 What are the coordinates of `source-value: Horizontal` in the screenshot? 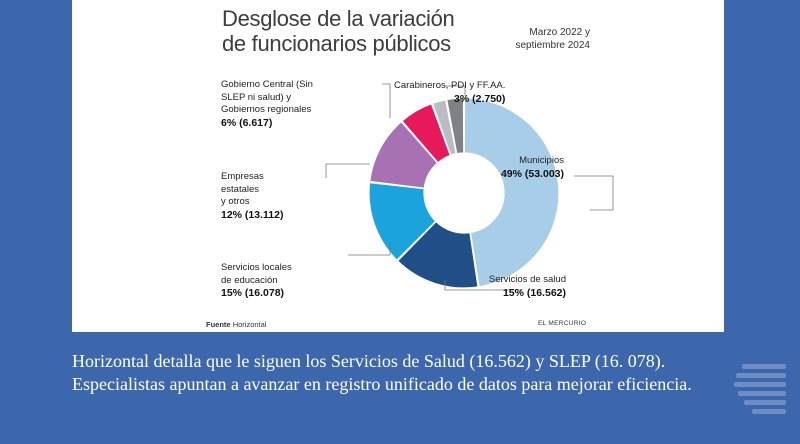 It's located at (249, 324).